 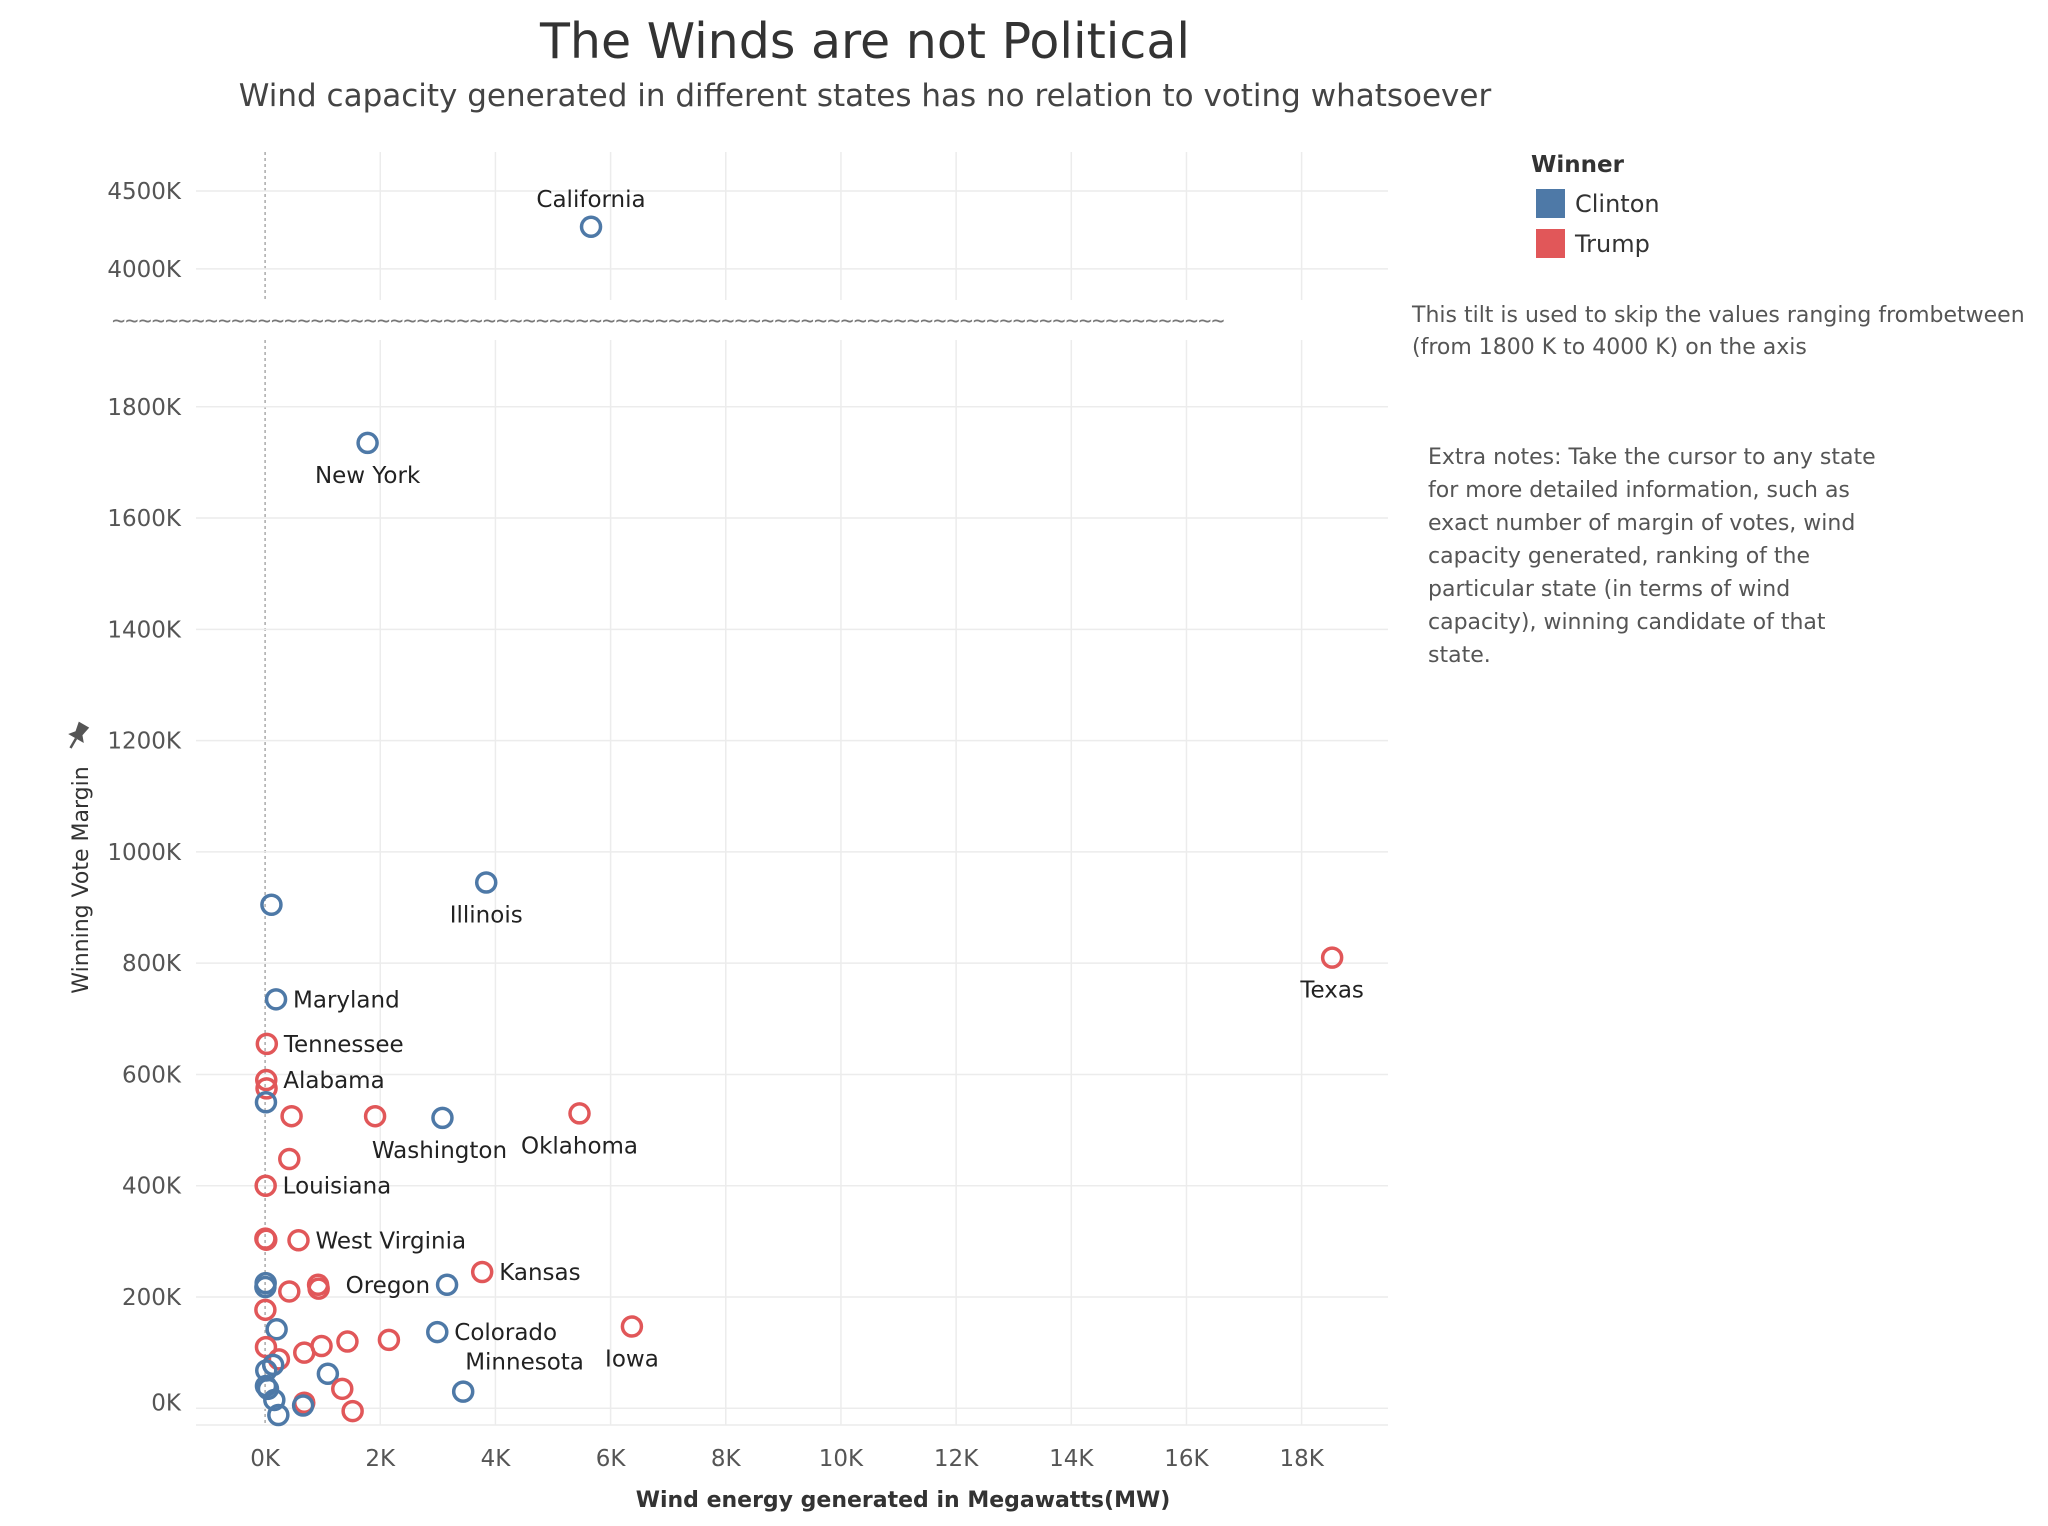 I want to click on x-tick-label: 12K, so click(x=956, y=1459).